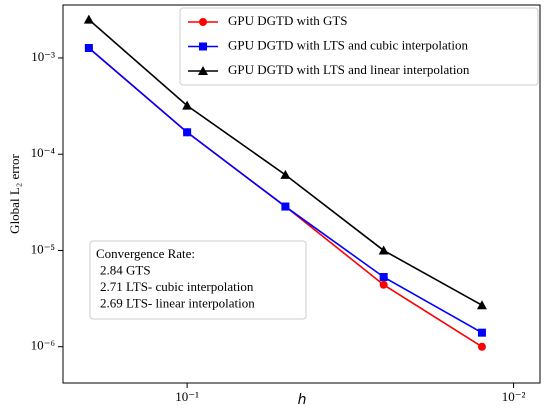  I want to click on annotation-text: 2.69 LTS- linear interpolation, so click(177, 302).